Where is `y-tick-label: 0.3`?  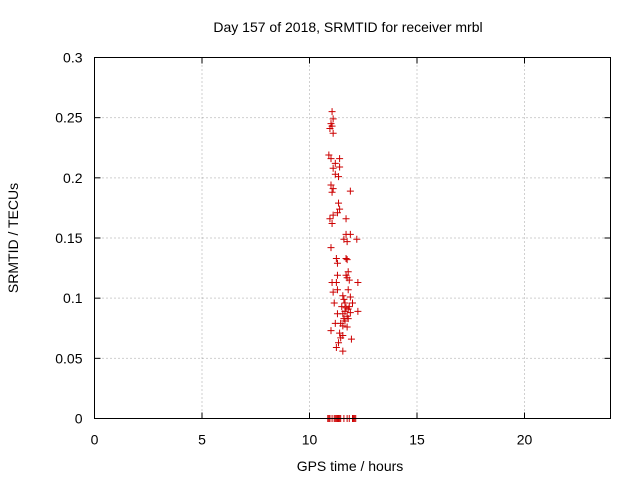
y-tick-label: 0.3 is located at coordinates (73, 58).